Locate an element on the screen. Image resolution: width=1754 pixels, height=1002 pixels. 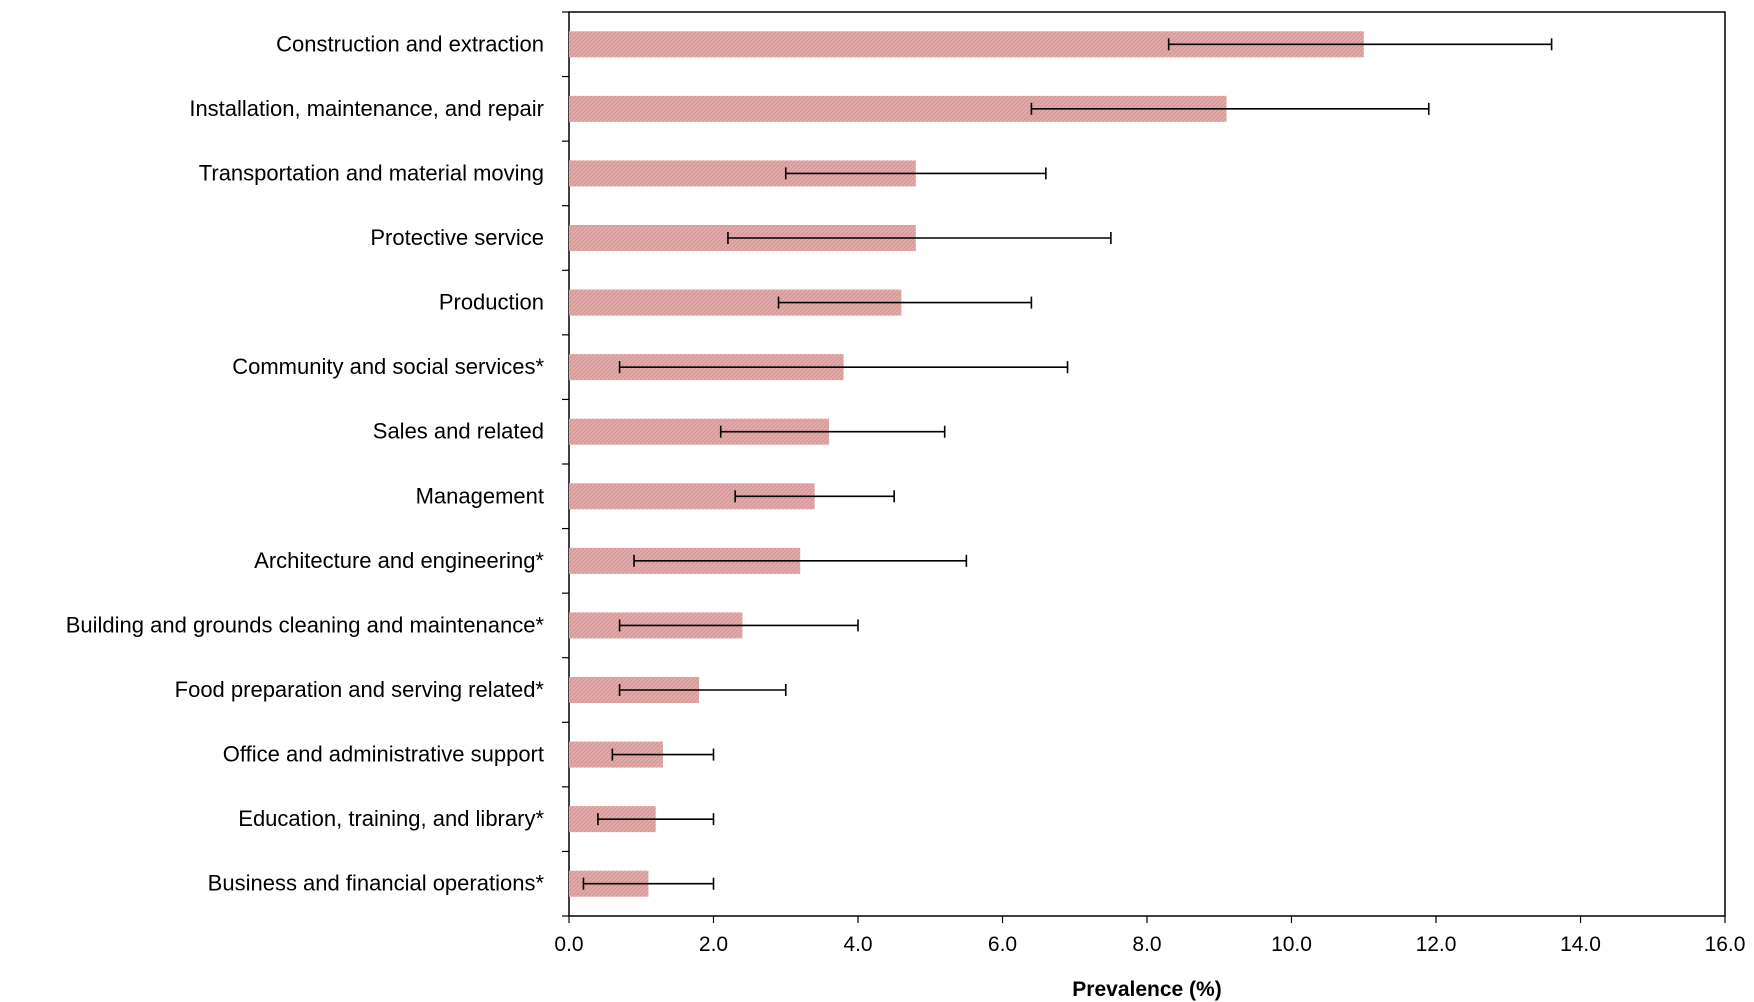
category-label-5: Community and social services* is located at coordinates (388, 366).